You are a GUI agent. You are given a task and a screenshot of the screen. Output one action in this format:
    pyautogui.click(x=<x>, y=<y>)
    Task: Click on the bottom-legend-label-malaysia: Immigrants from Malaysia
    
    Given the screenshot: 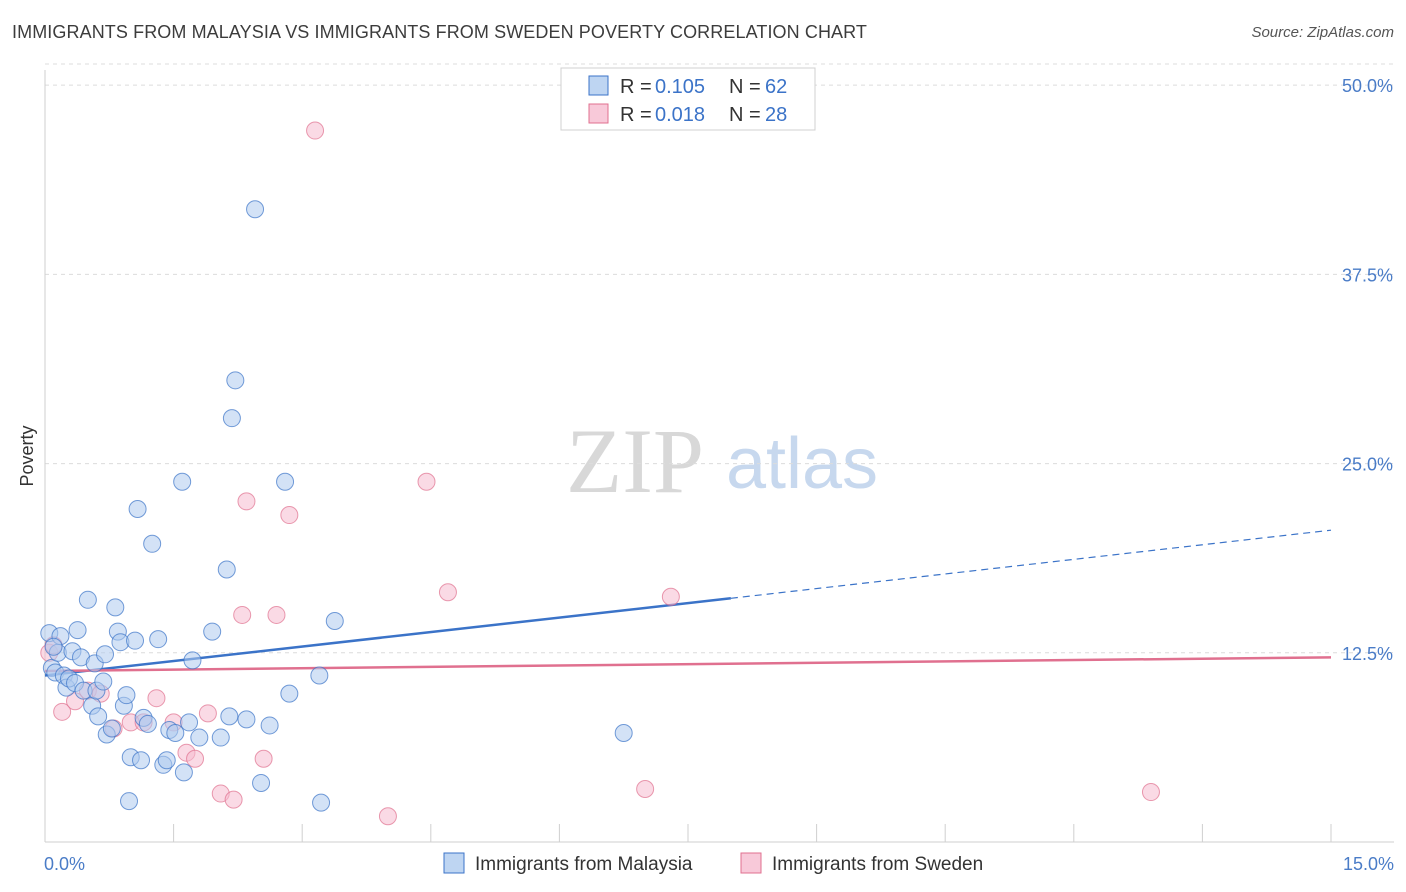 What is the action you would take?
    pyautogui.click(x=584, y=864)
    